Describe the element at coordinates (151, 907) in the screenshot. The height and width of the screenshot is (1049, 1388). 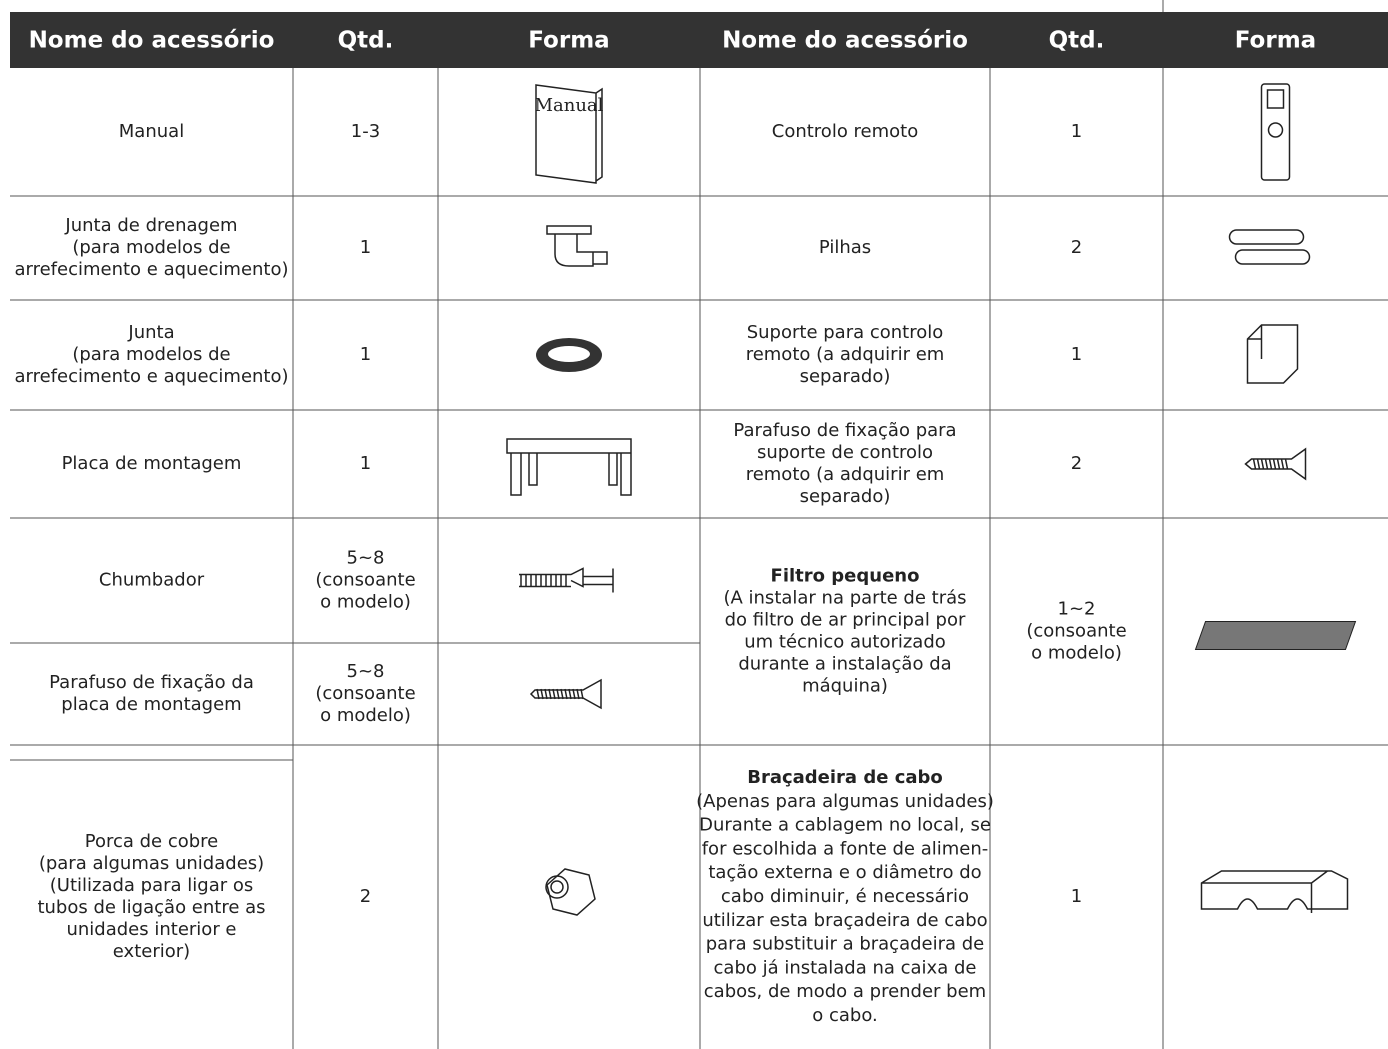
I see `name-line: tubos de ligação entre as` at that location.